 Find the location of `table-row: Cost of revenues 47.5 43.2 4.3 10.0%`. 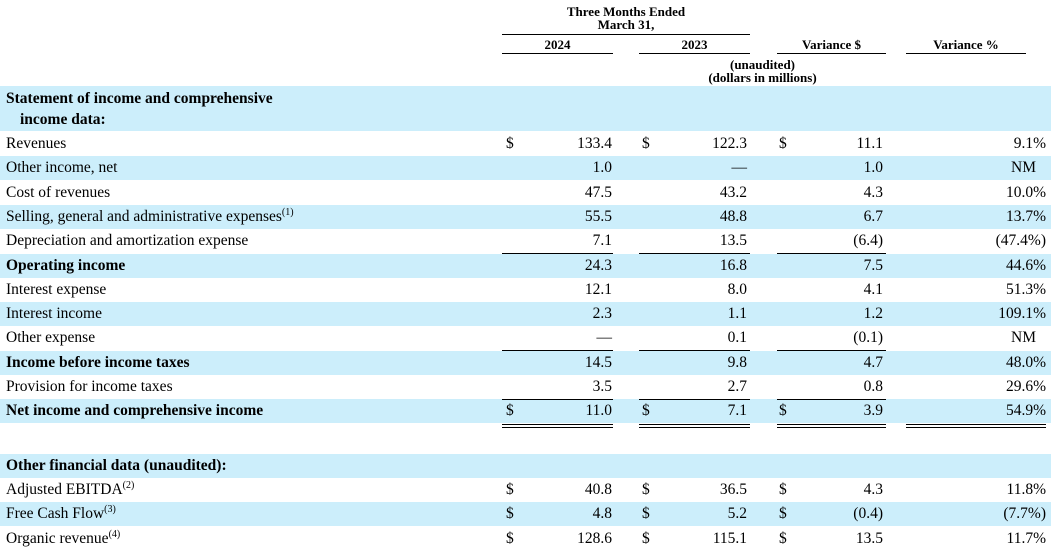

table-row: Cost of revenues 47.5 43.2 4.3 10.0% is located at coordinates (525, 193).